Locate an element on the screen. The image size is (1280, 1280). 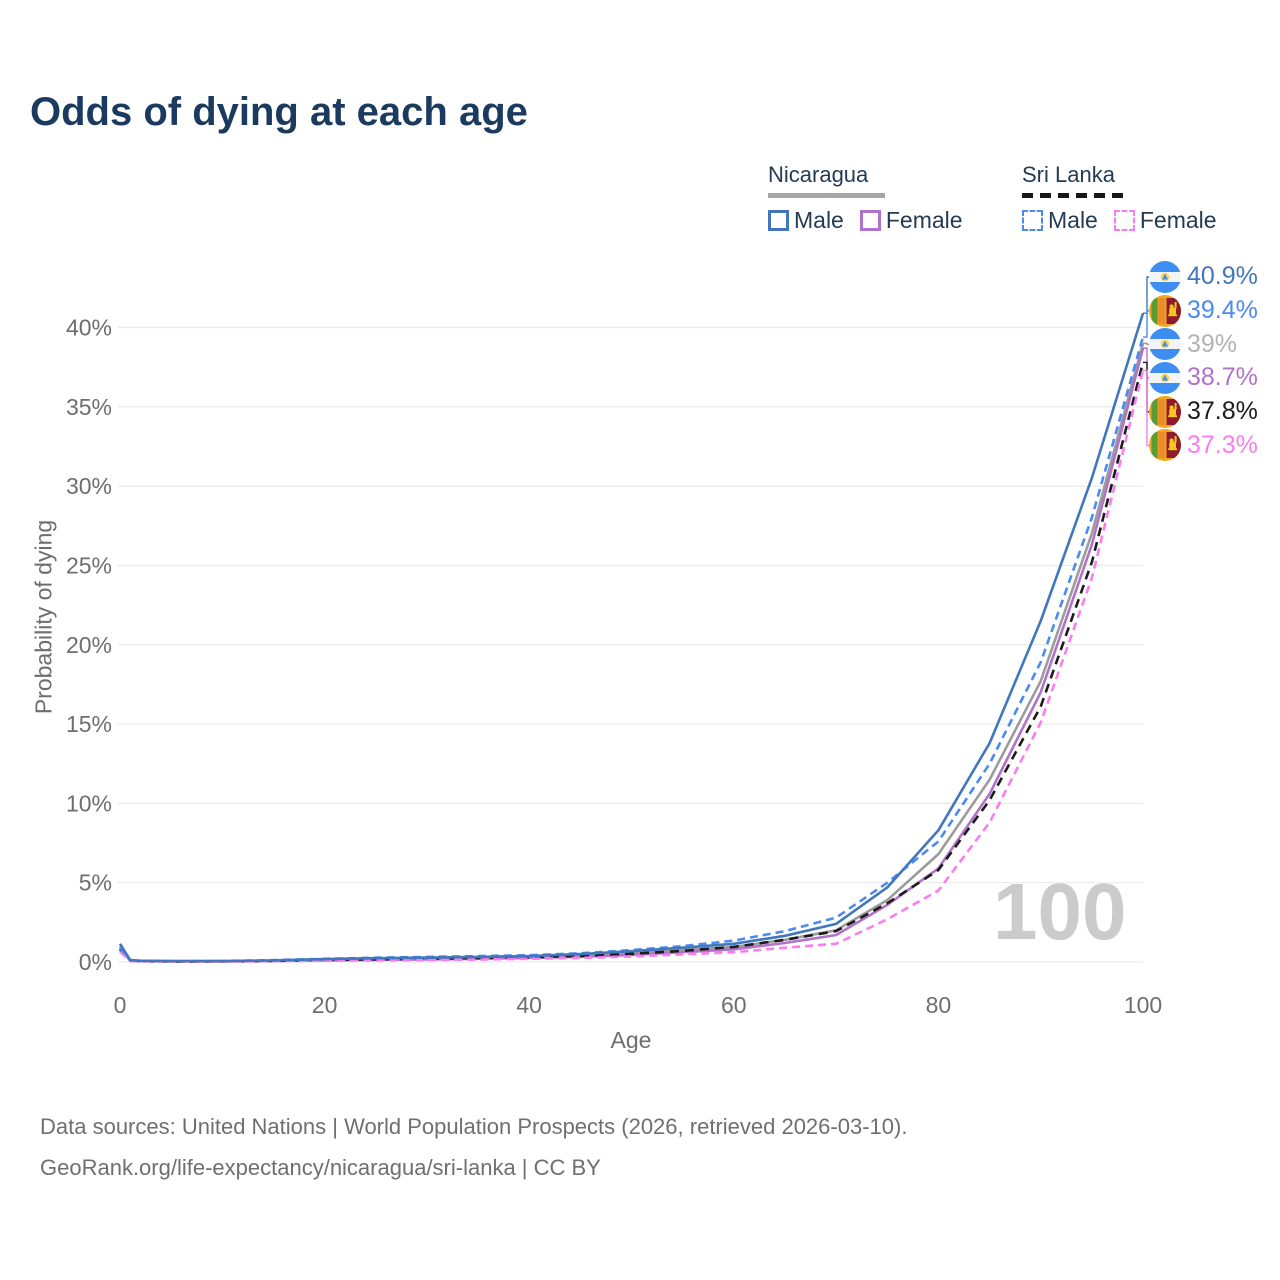
page-title: Odds of dying at each age is located at coordinates (279, 112).